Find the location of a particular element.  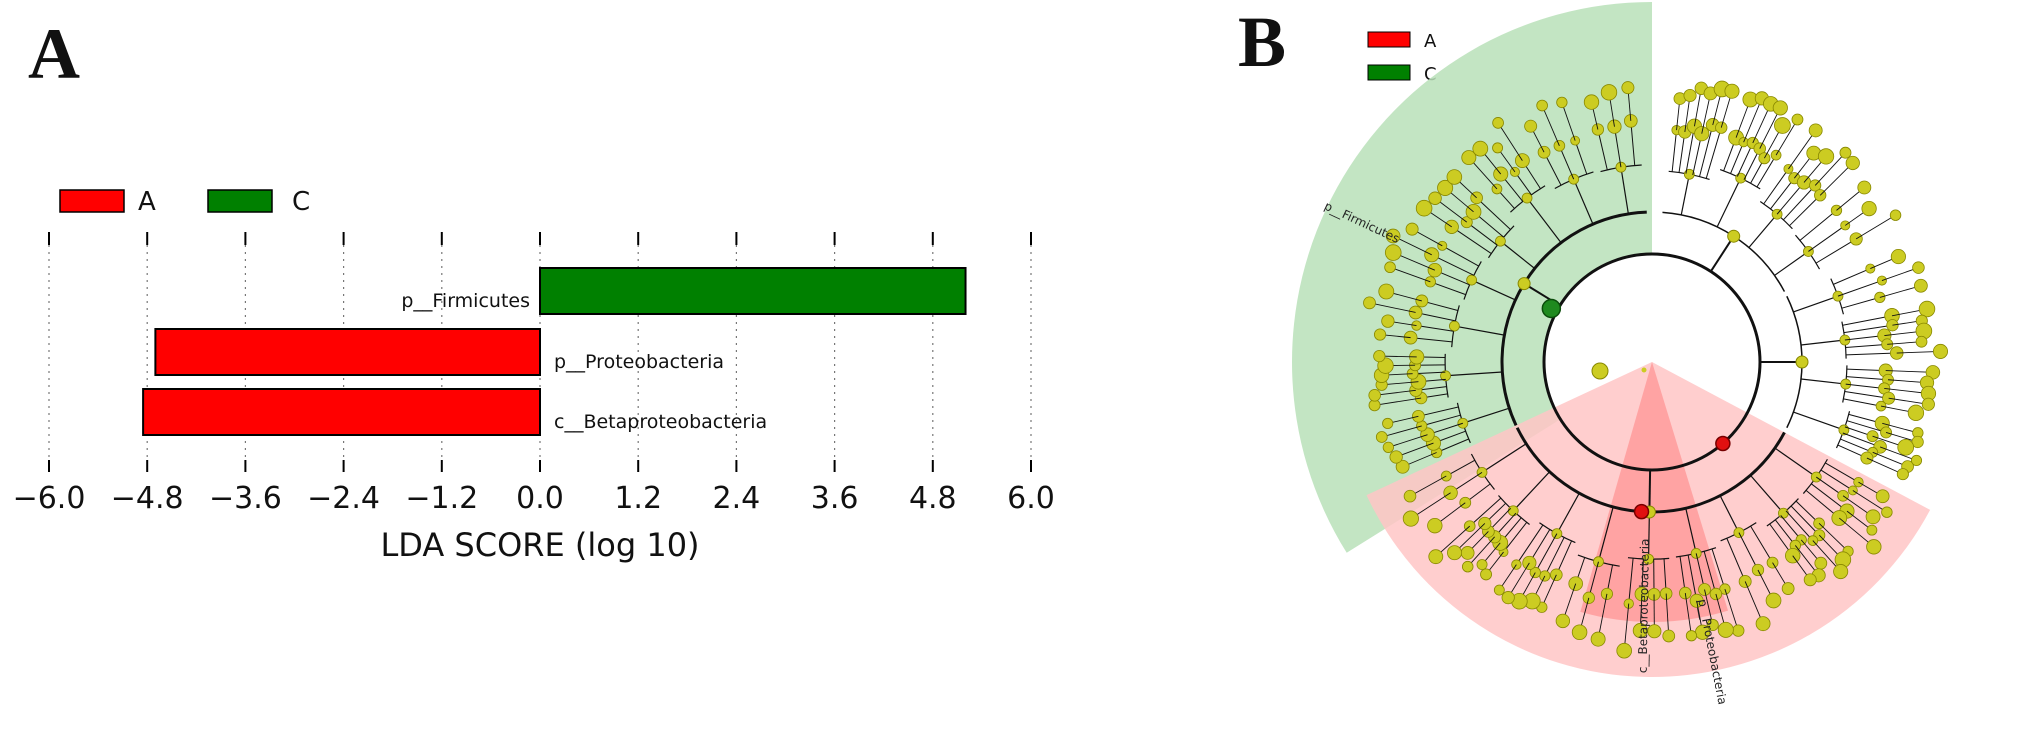

x-axis-title: LDA SCORE (log 10) is located at coordinates (539, 545).